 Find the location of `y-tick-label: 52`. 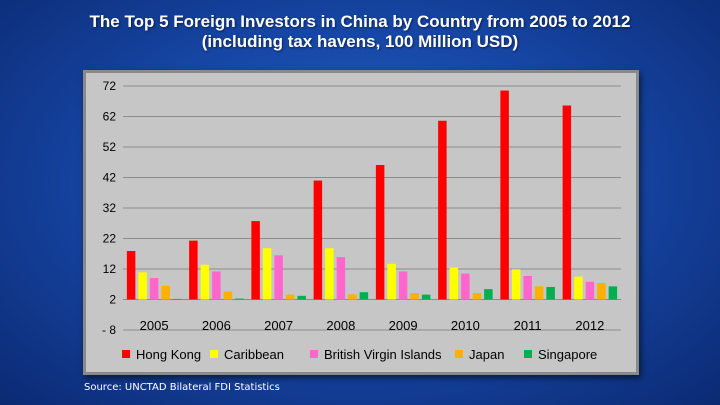

y-tick-label: 52 is located at coordinates (110, 147).